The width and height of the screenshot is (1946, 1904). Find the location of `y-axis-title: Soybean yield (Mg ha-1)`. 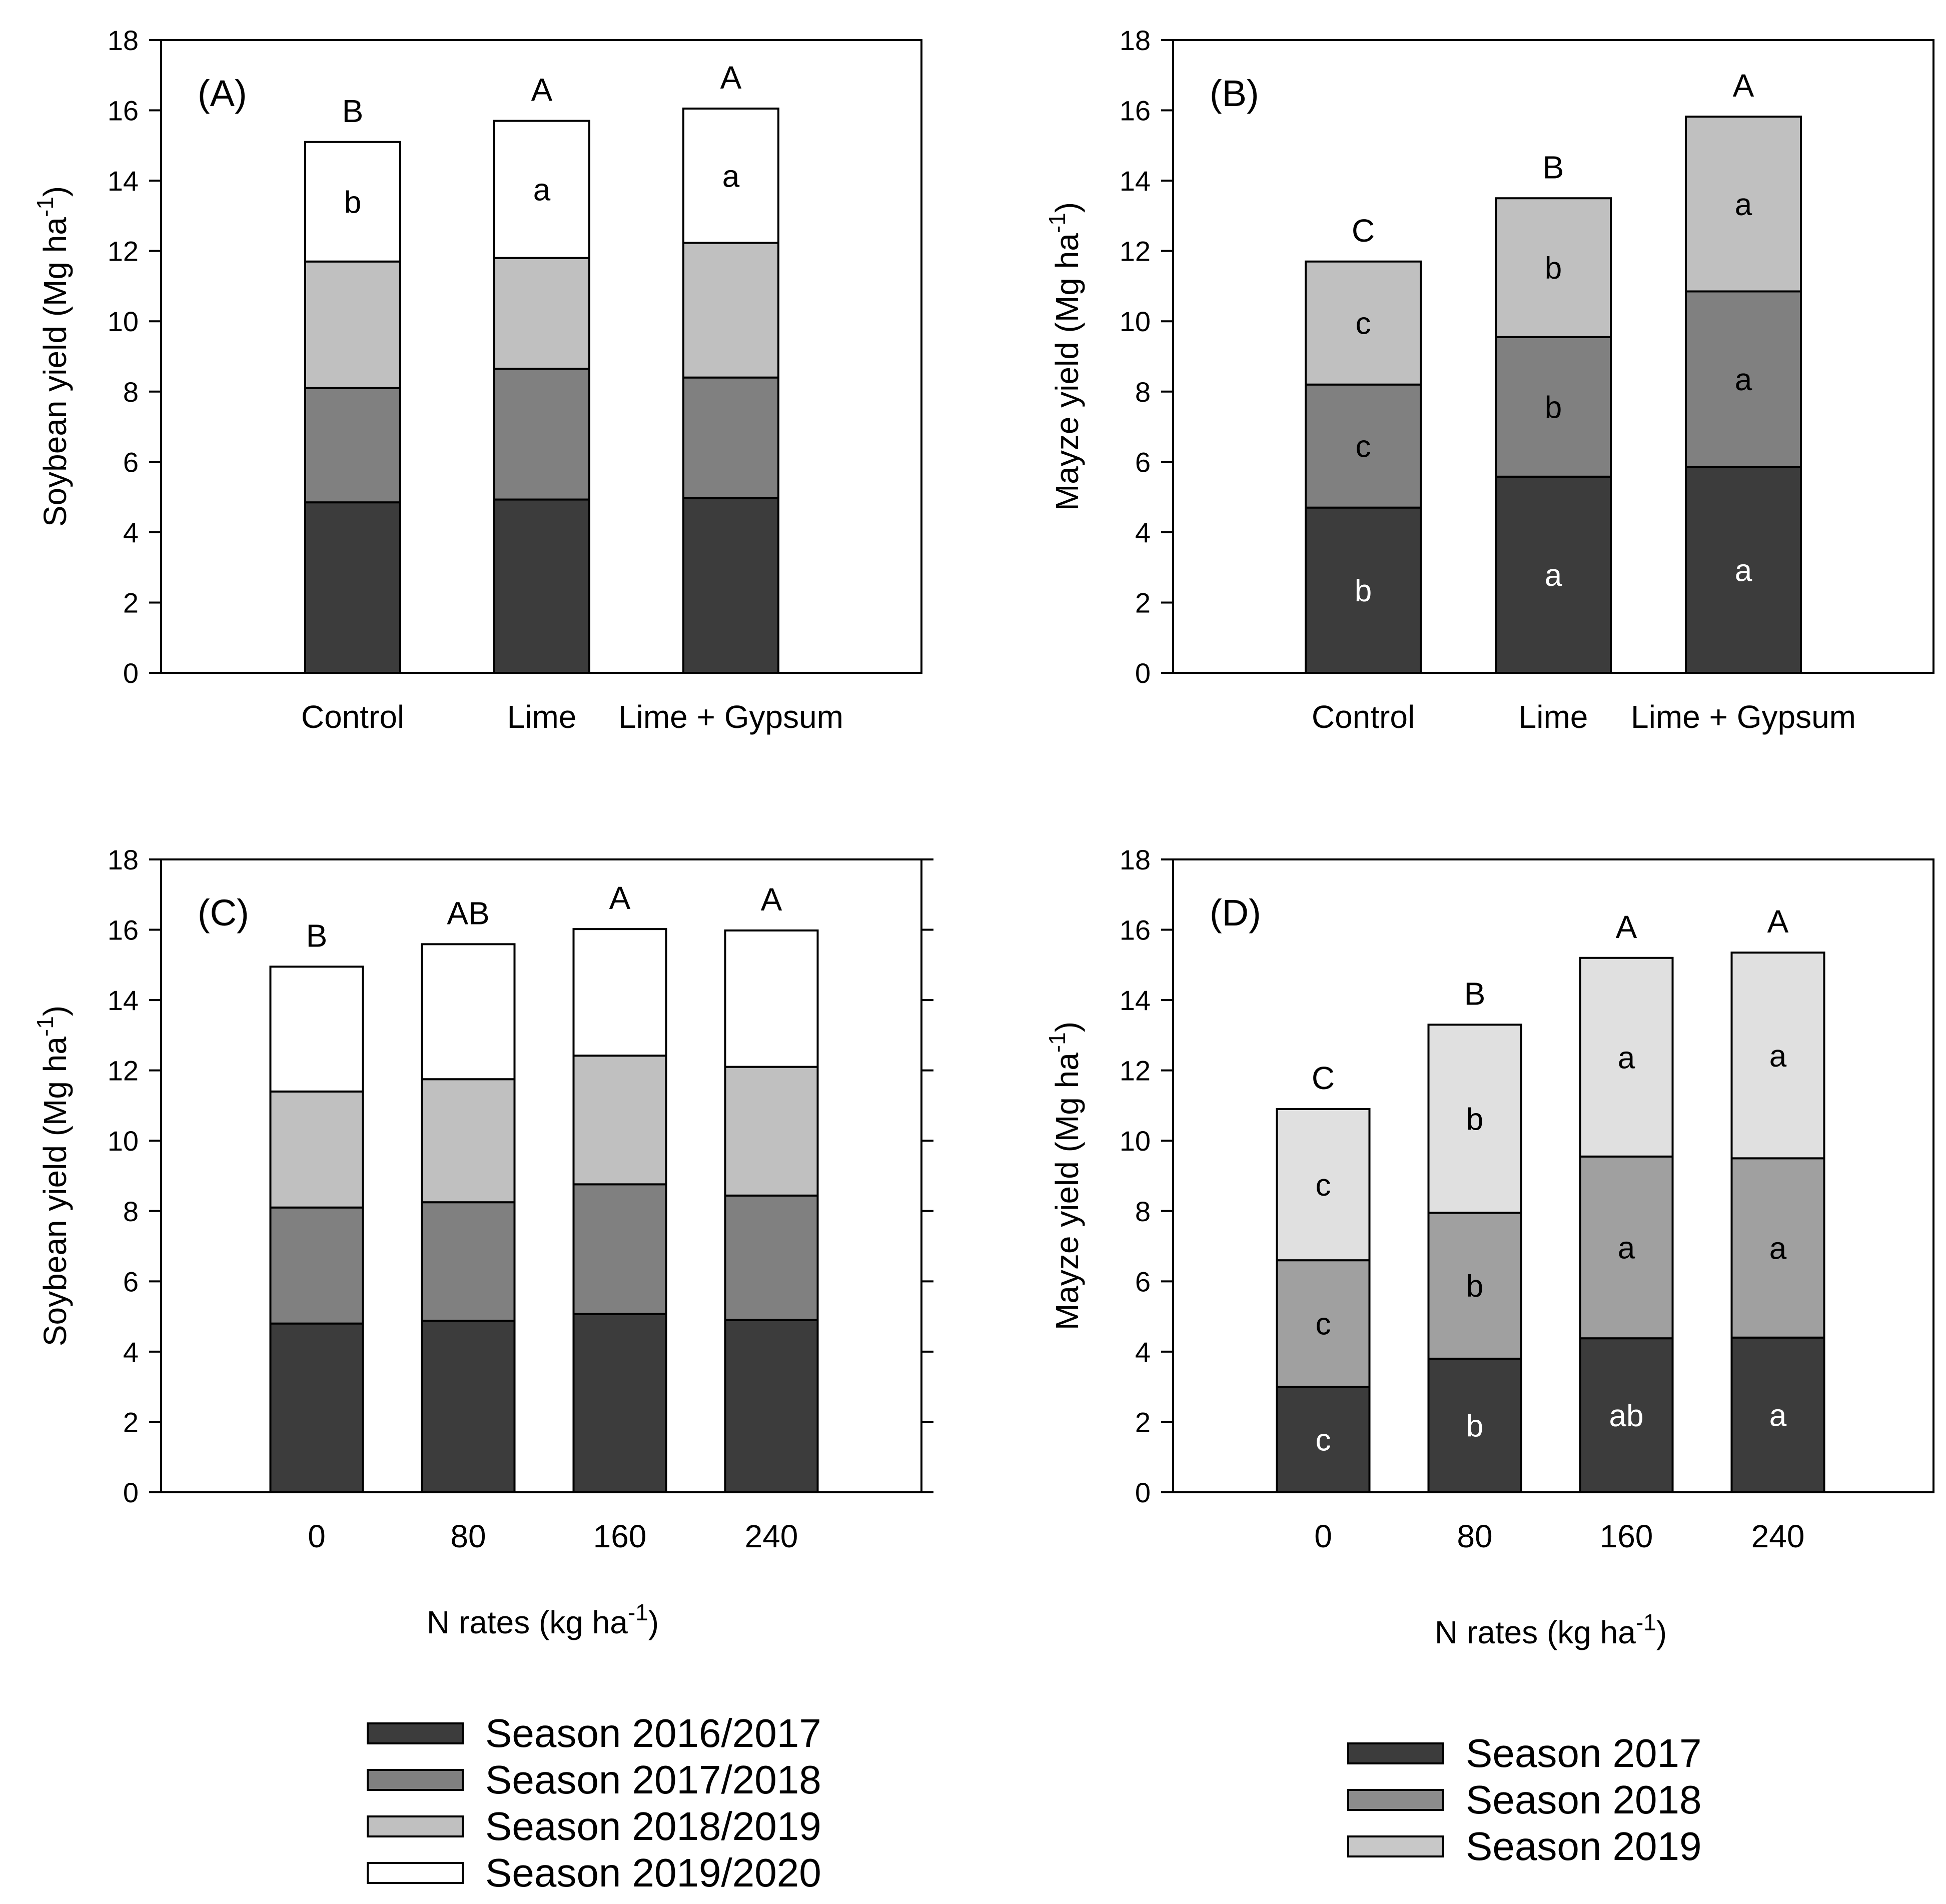

y-axis-title: Soybean yield (Mg ha-1) is located at coordinates (52, 356).